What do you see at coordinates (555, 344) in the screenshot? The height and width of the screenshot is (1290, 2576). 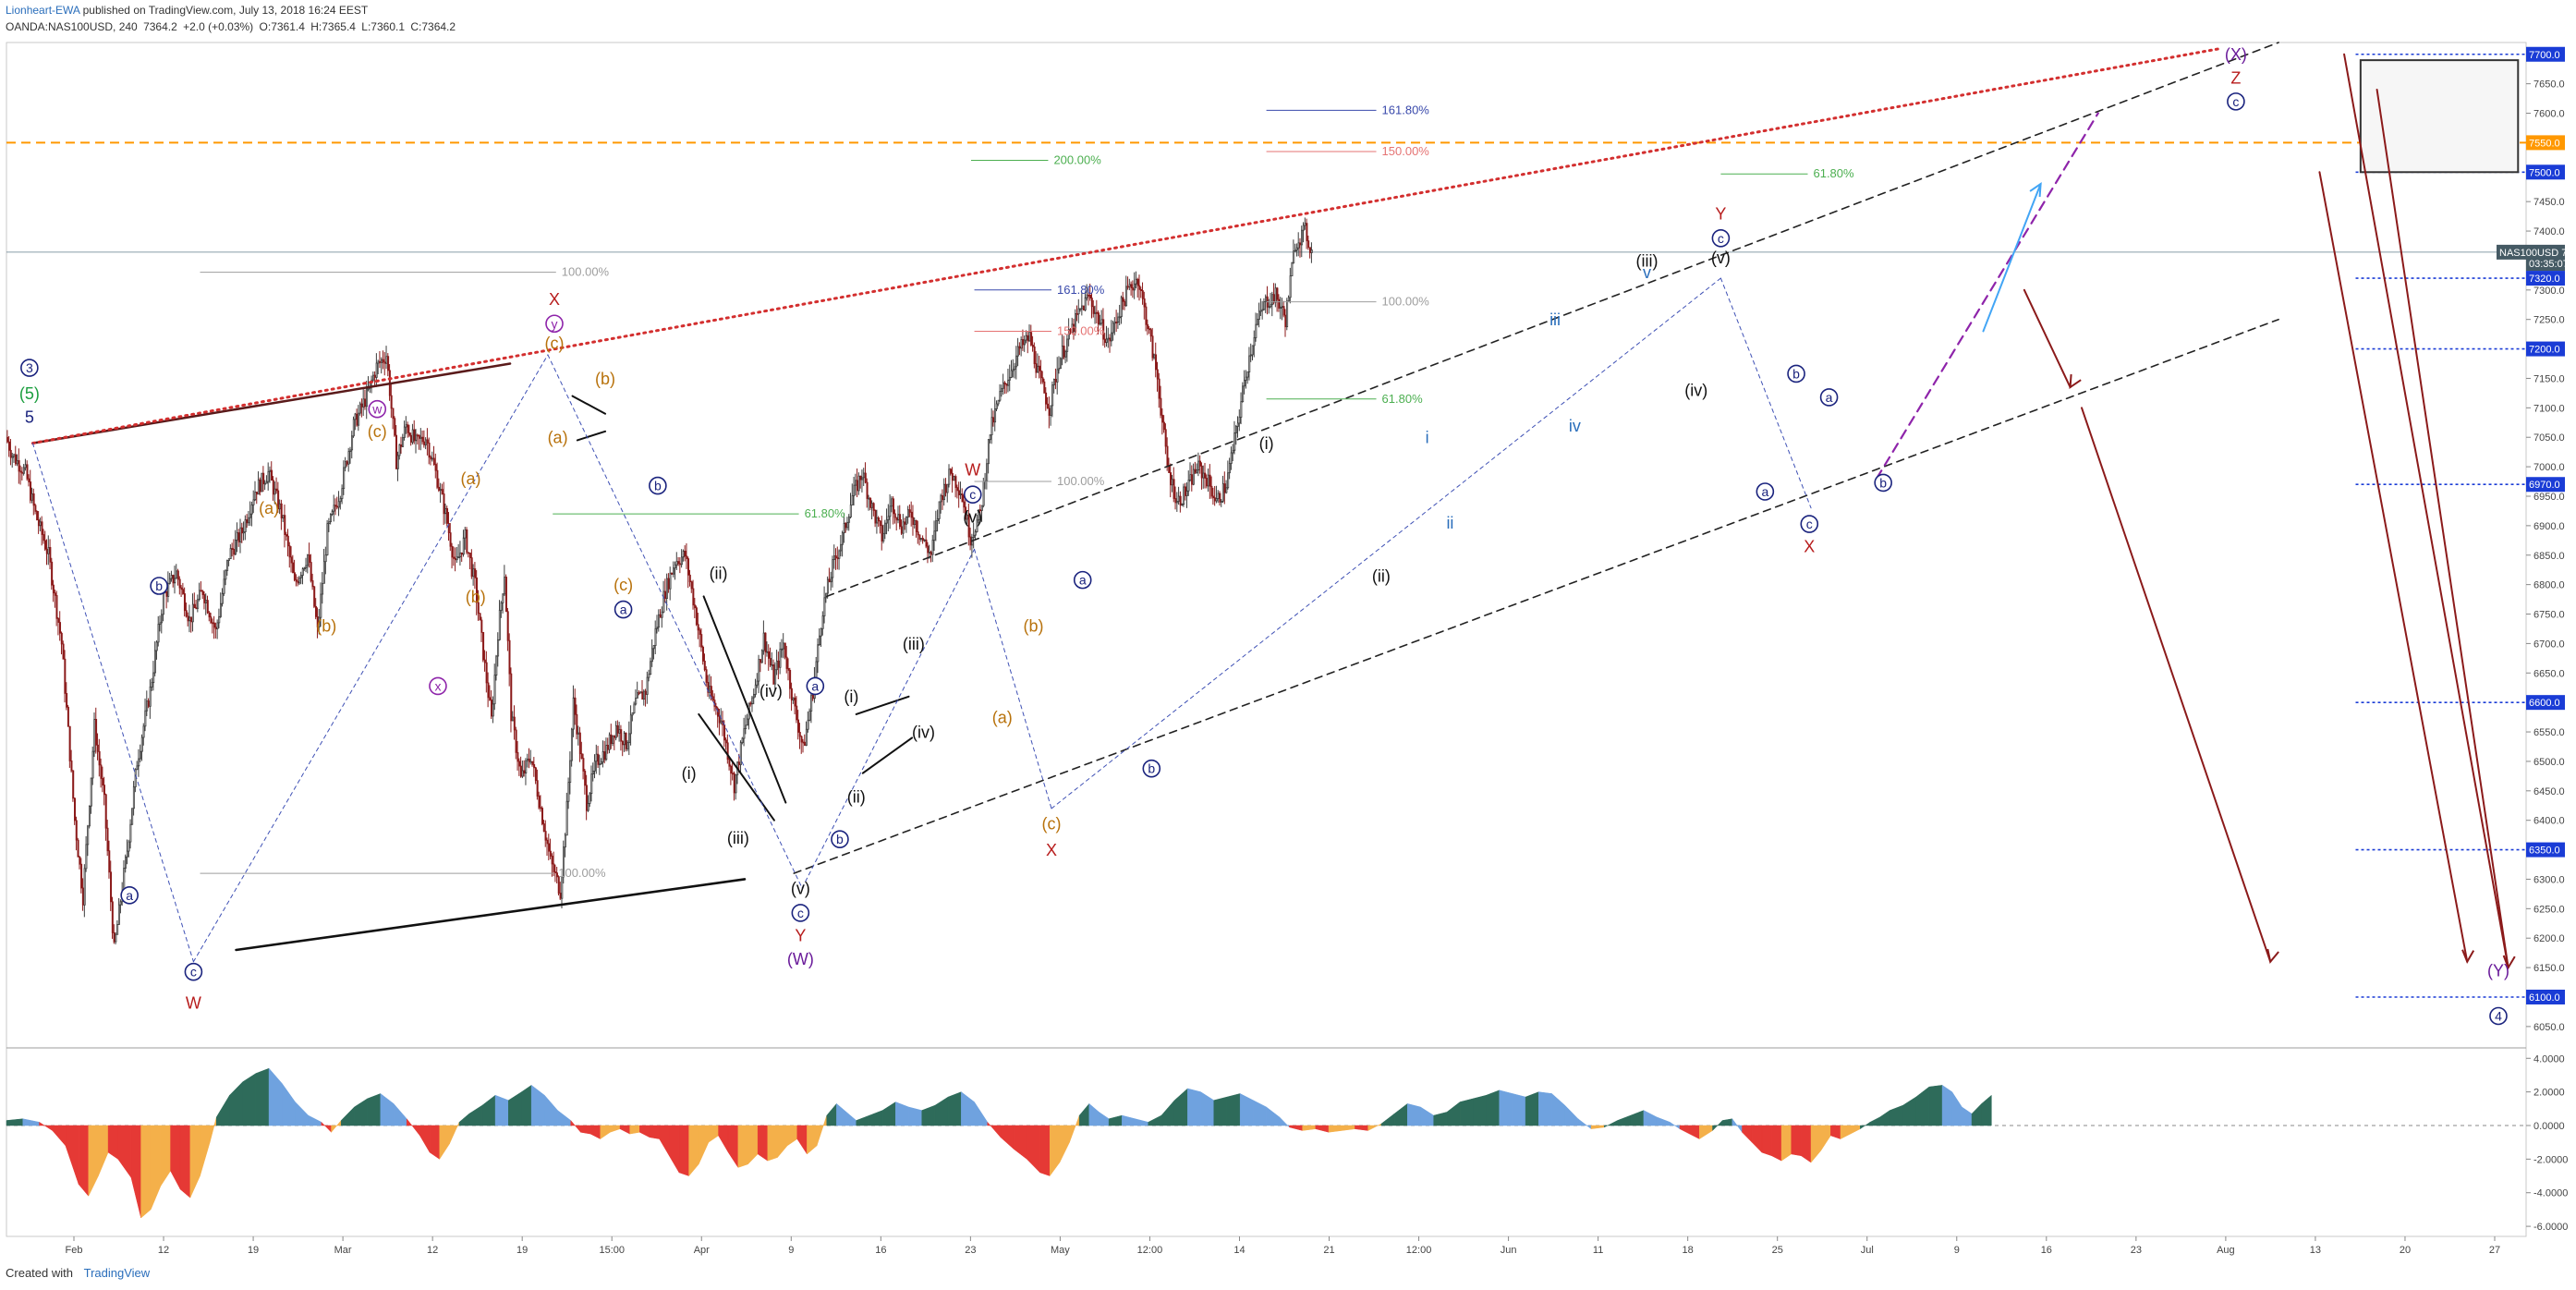 I see `wave-label: (c)` at bounding box center [555, 344].